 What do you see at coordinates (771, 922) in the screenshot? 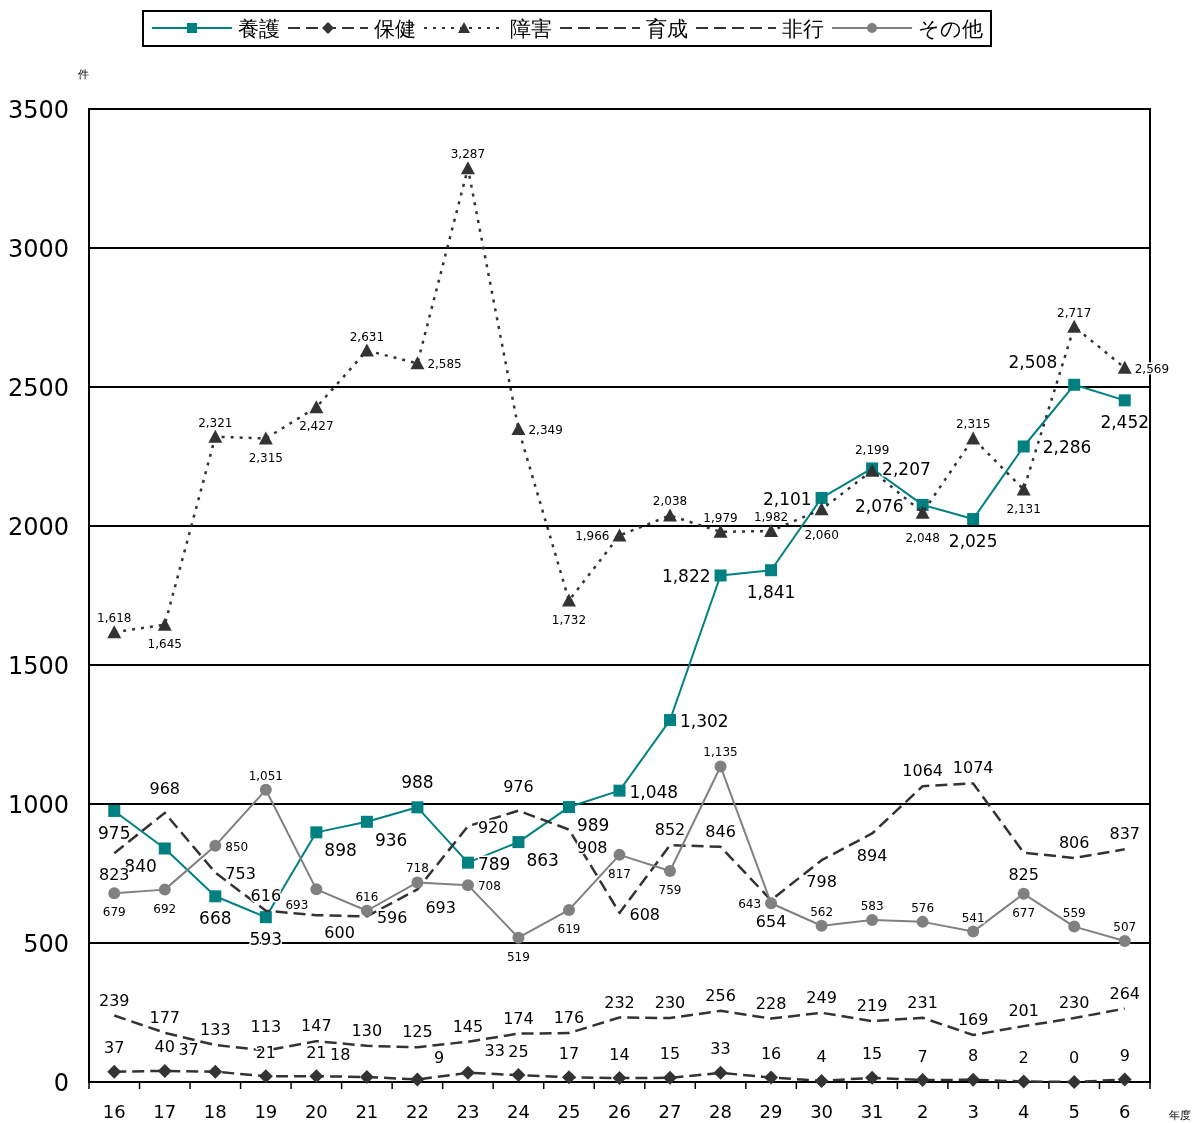
I see `data-label: 654` at bounding box center [771, 922].